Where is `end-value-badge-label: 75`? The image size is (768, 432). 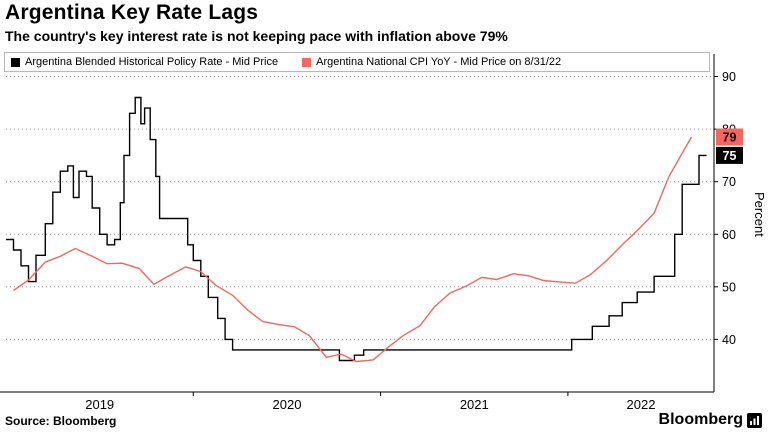 end-value-badge-label: 75 is located at coordinates (730, 156).